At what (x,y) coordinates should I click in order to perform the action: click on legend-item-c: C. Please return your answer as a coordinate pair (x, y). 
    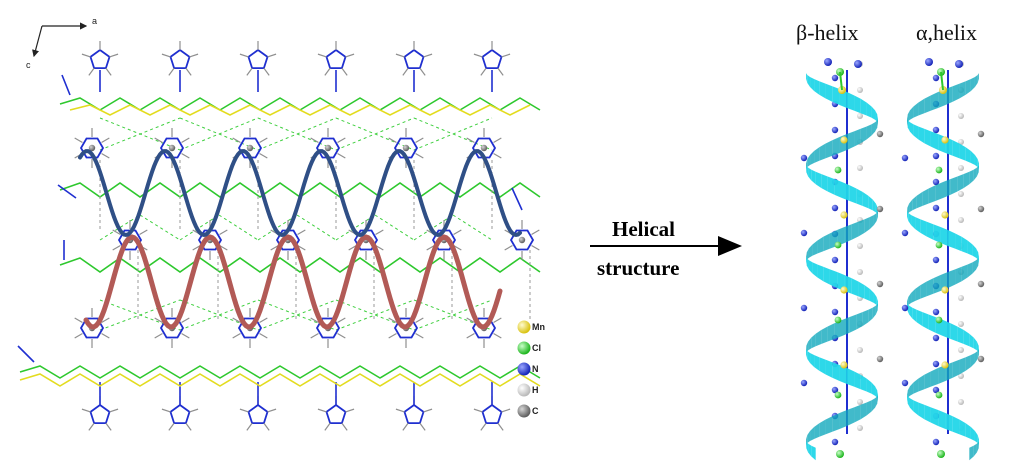
    Looking at the image, I should click on (528, 411).